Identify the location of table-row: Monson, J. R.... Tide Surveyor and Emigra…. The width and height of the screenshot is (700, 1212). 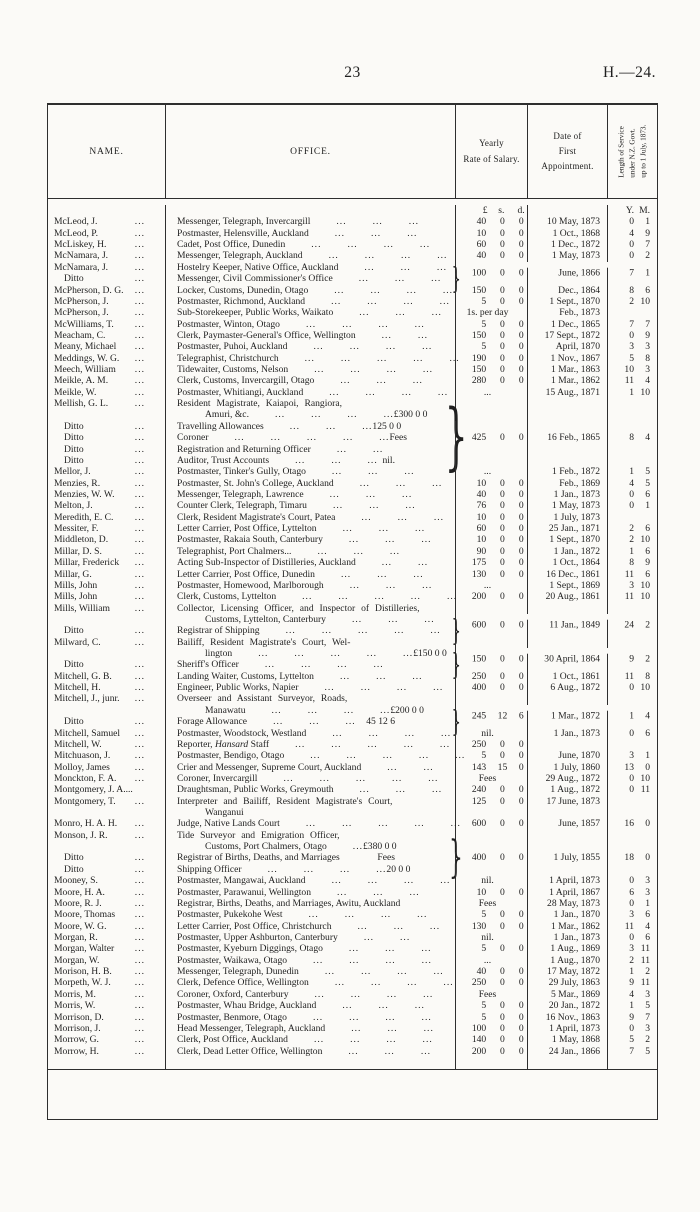
(352, 835).